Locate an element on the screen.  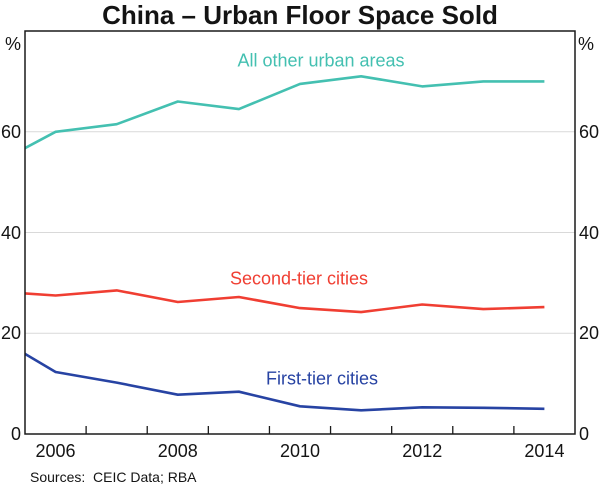
y-tick-label-right-0: 0 is located at coordinates (584, 434).